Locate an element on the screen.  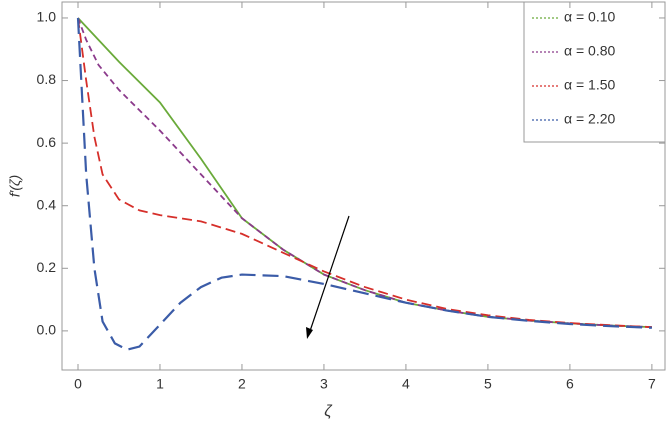
legend-box is located at coordinates (594, 72).